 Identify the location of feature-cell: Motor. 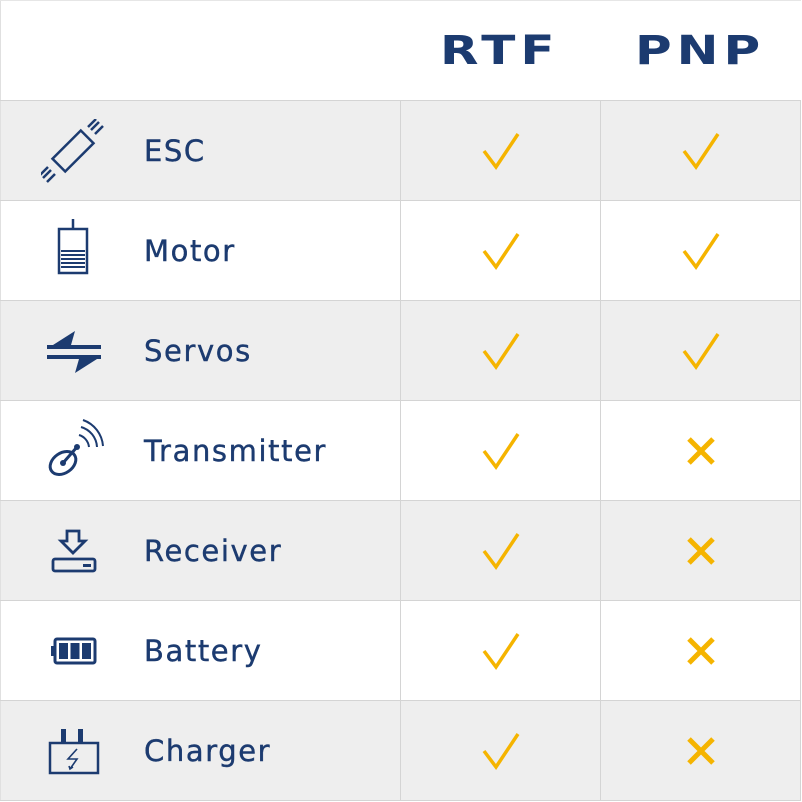
(200, 250).